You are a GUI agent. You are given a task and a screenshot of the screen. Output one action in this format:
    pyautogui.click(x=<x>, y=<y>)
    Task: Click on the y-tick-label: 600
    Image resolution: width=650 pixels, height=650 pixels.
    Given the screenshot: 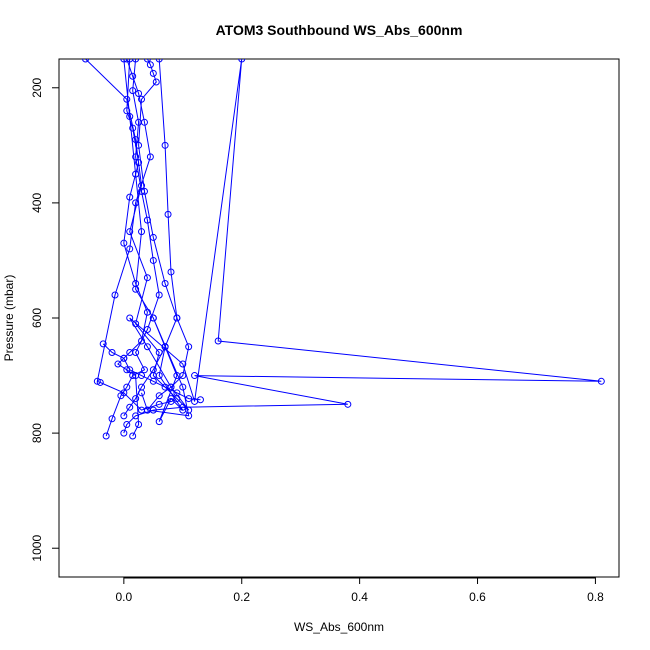 What is the action you would take?
    pyautogui.click(x=37, y=318)
    